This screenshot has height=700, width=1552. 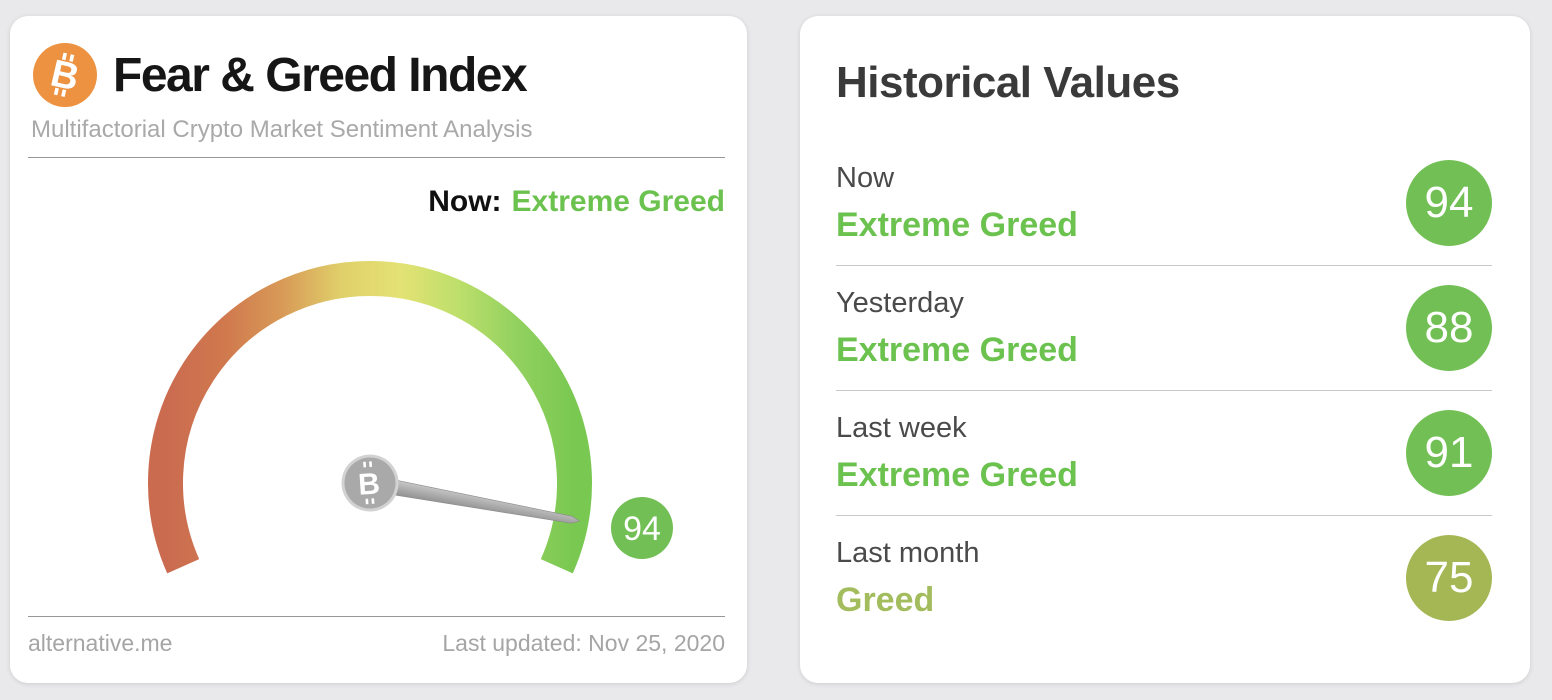 What do you see at coordinates (901, 427) in the screenshot?
I see `history-label: Last week` at bounding box center [901, 427].